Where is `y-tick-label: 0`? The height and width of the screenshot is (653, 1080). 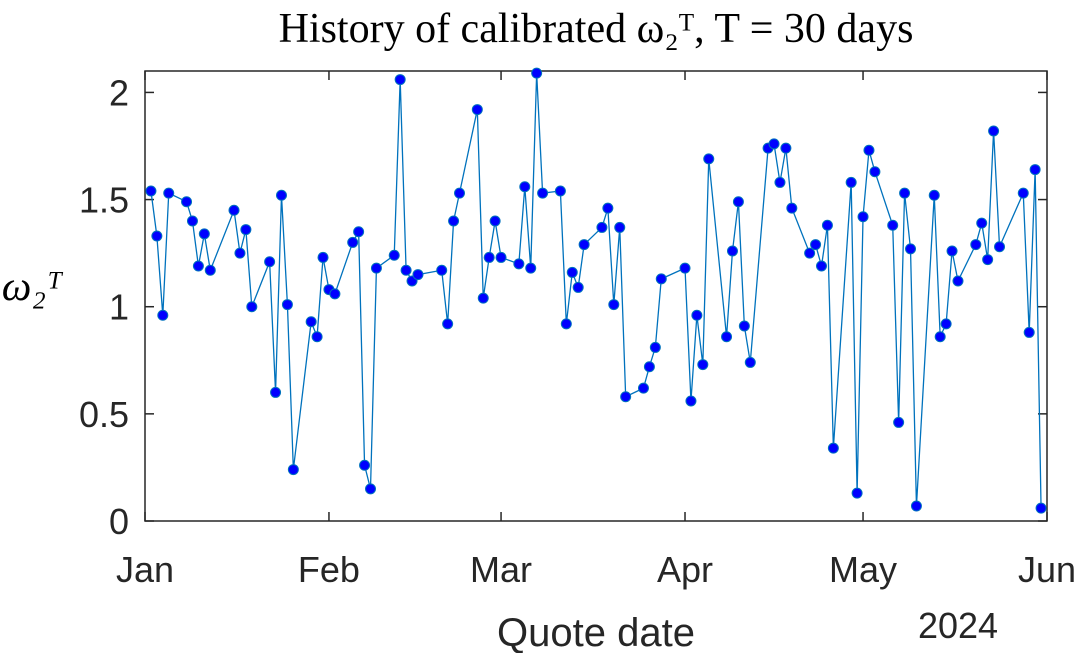
y-tick-label: 0 is located at coordinates (119, 521).